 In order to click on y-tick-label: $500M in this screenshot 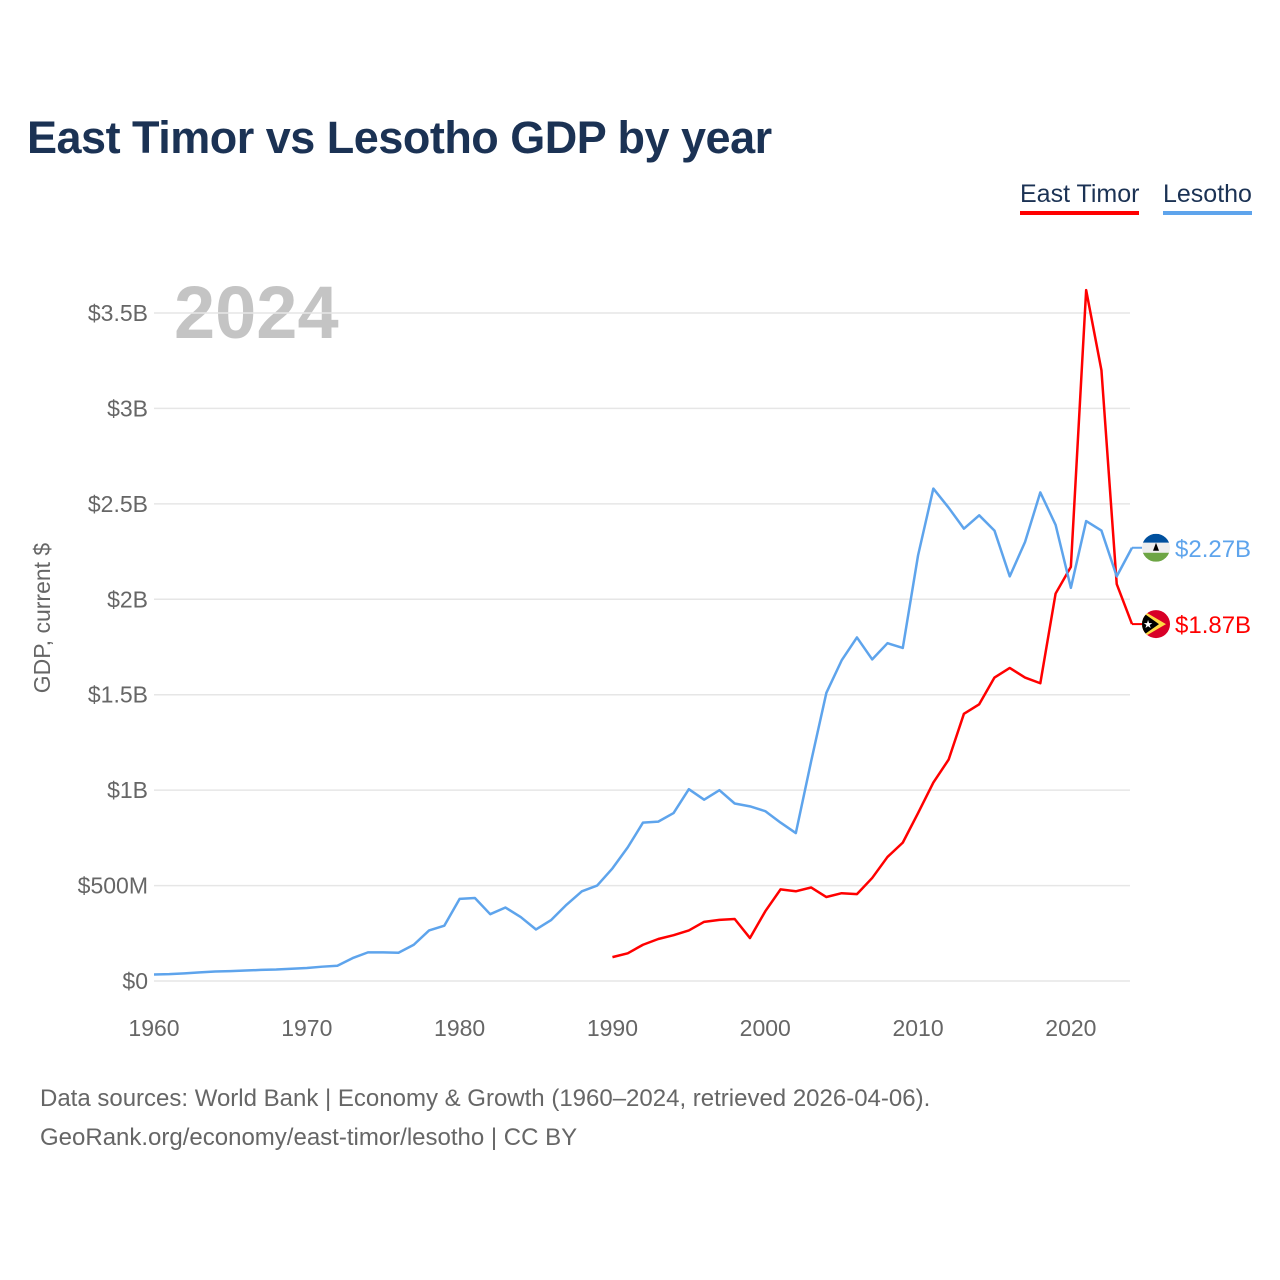, I will do `click(113, 886)`.